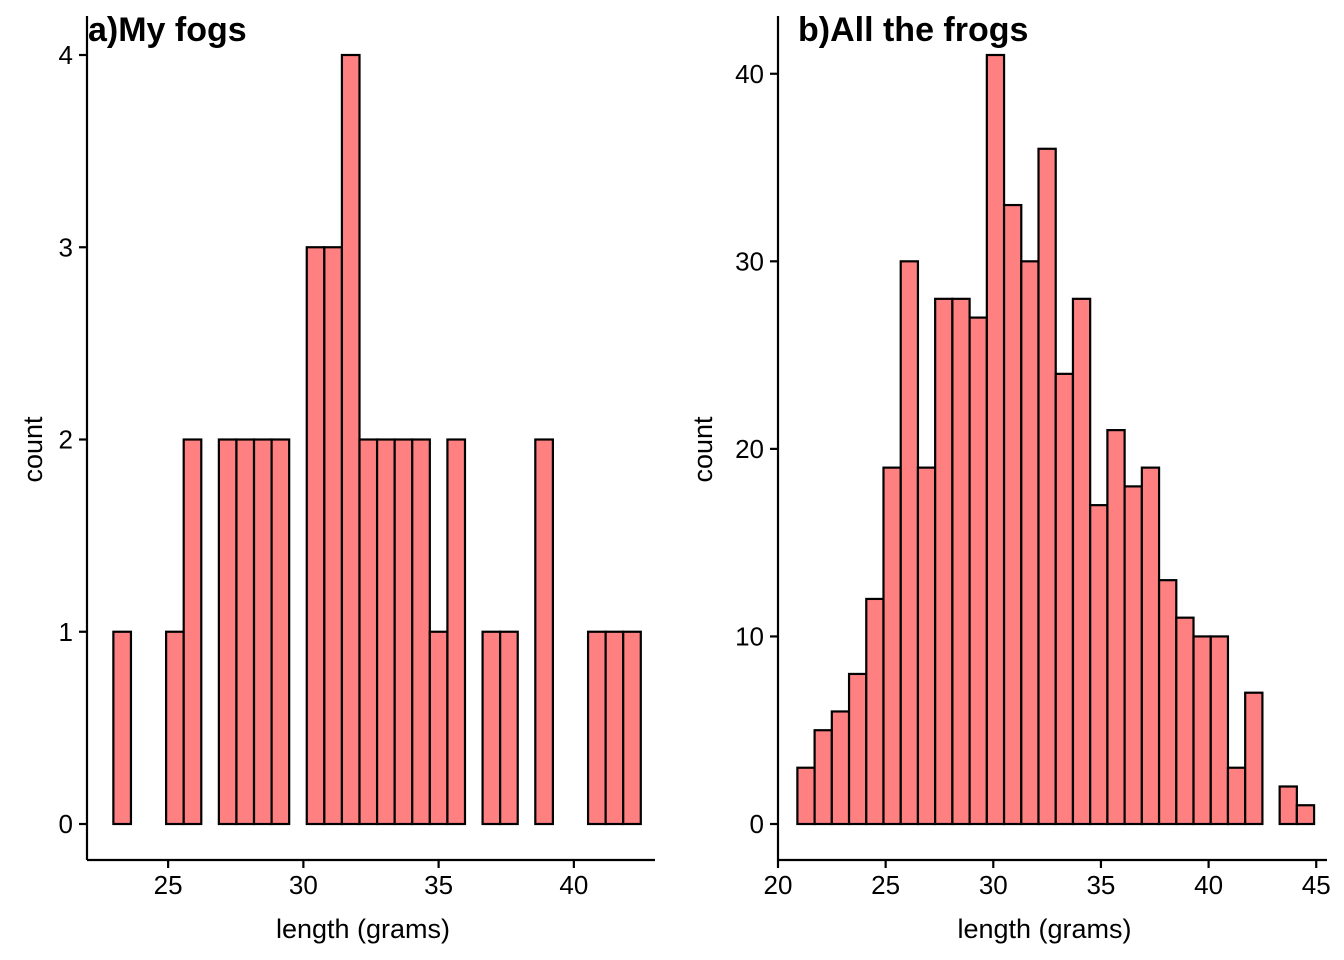 This screenshot has width=1344, height=960. Describe the element at coordinates (749, 636) in the screenshot. I see `y-tick-label: 10` at that location.